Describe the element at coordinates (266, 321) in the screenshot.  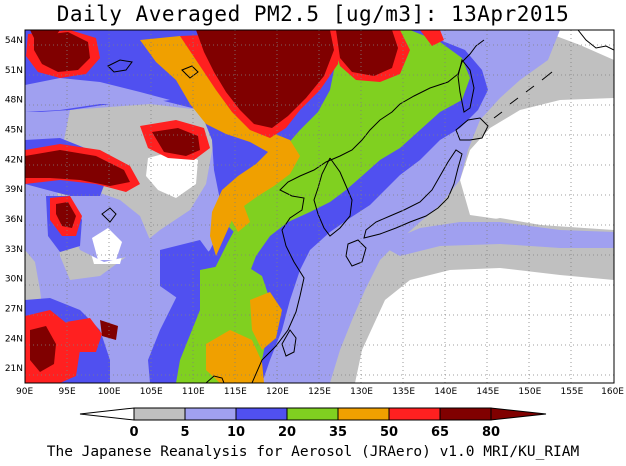
I see `field-level-50-65-coast` at that location.